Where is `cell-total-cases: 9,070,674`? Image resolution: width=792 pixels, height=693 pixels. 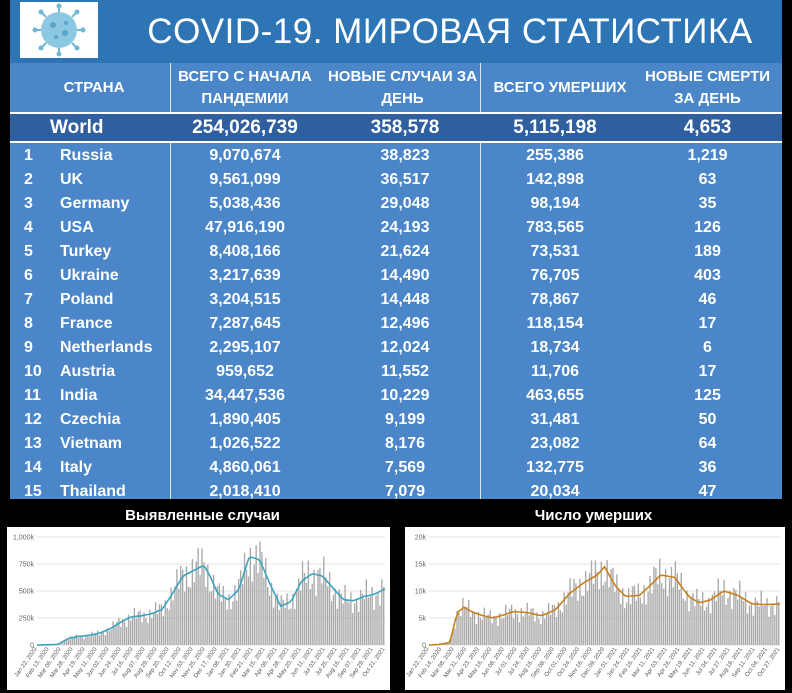
cell-total-cases: 9,070,674 is located at coordinates (245, 155).